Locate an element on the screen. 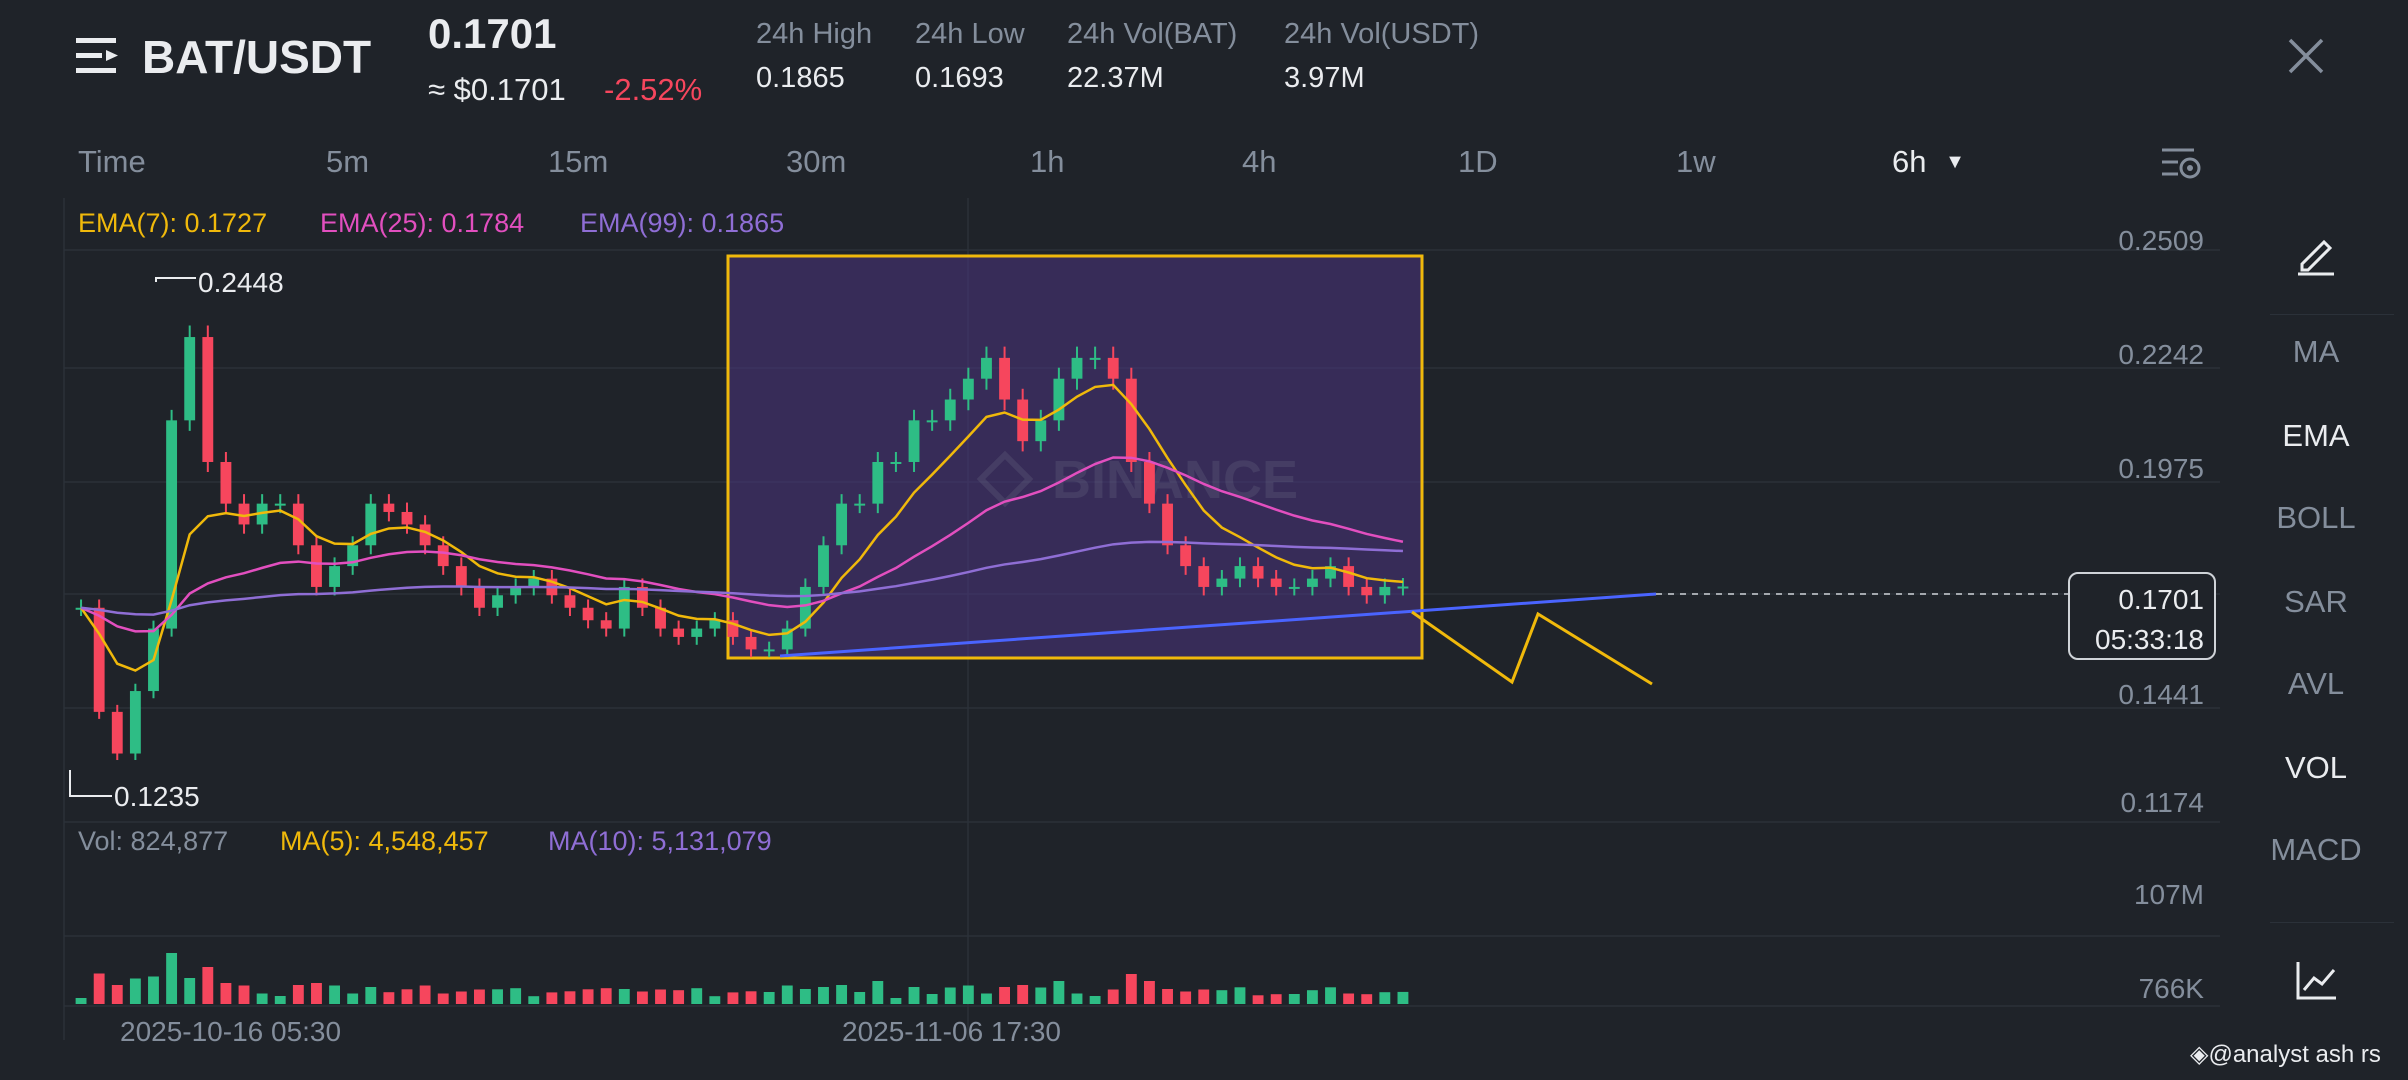 The height and width of the screenshot is (1080, 2408). tab-1h: 1h is located at coordinates (1047, 161).